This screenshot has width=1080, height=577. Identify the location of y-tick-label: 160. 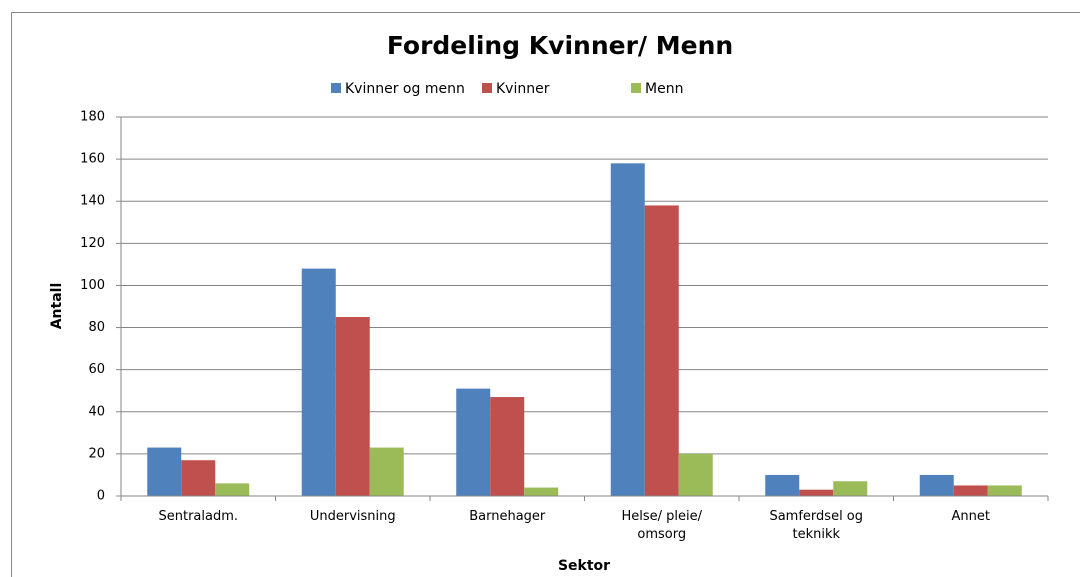
(92, 159).